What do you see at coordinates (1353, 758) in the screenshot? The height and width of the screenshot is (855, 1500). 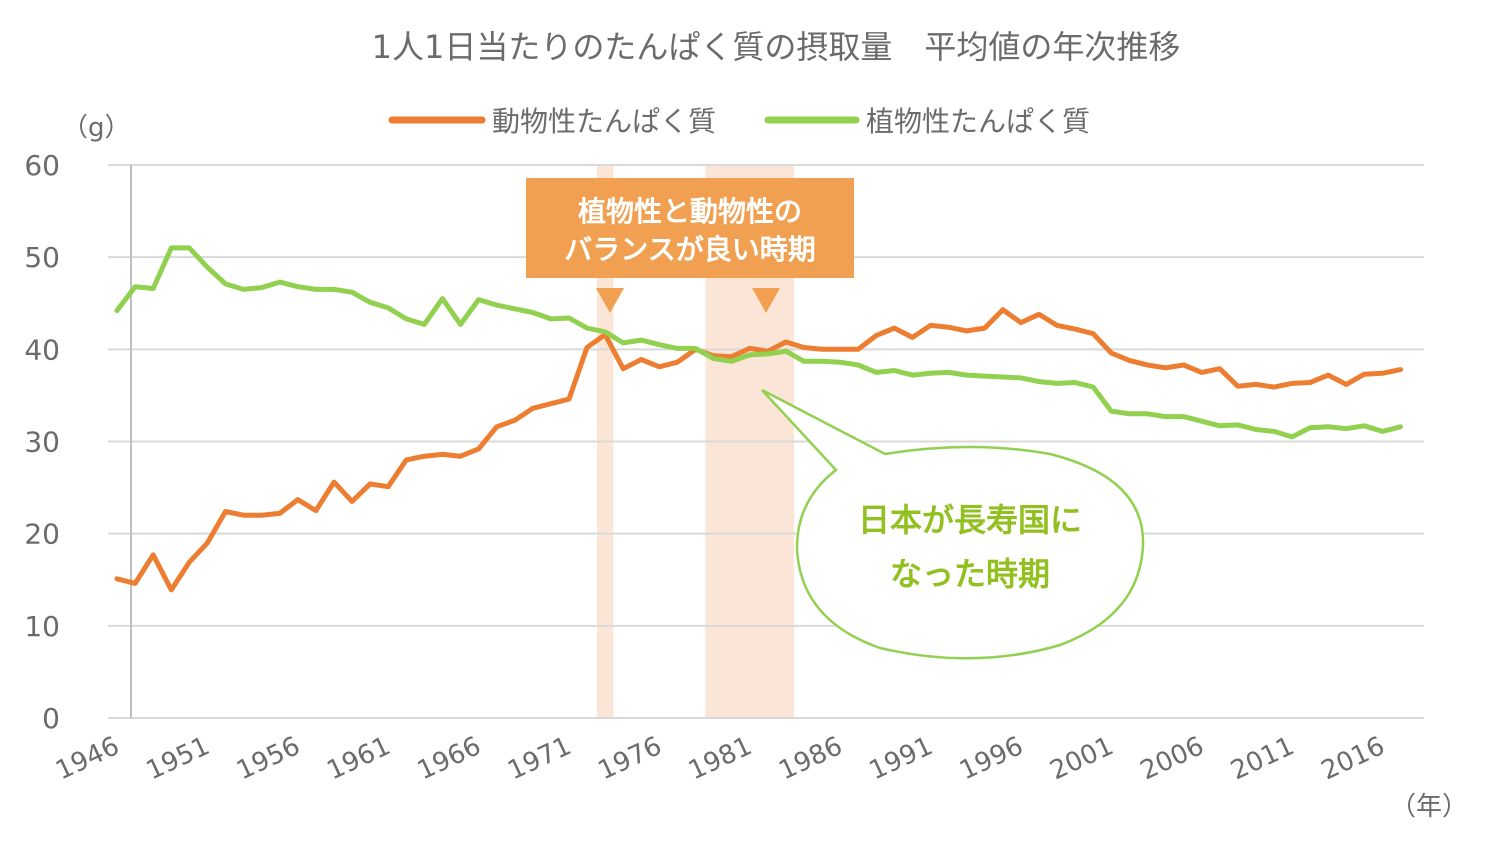 I see `x-tick-label: 2016` at bounding box center [1353, 758].